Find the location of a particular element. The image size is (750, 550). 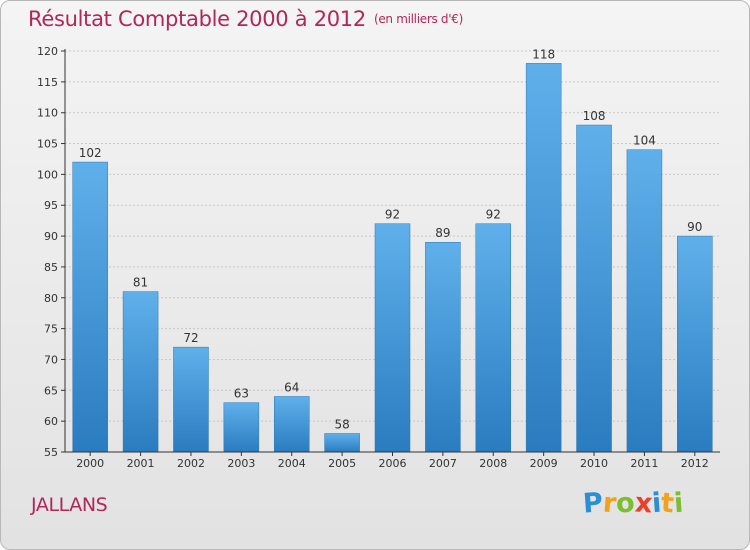

data-label-2005: 58 is located at coordinates (341, 424).